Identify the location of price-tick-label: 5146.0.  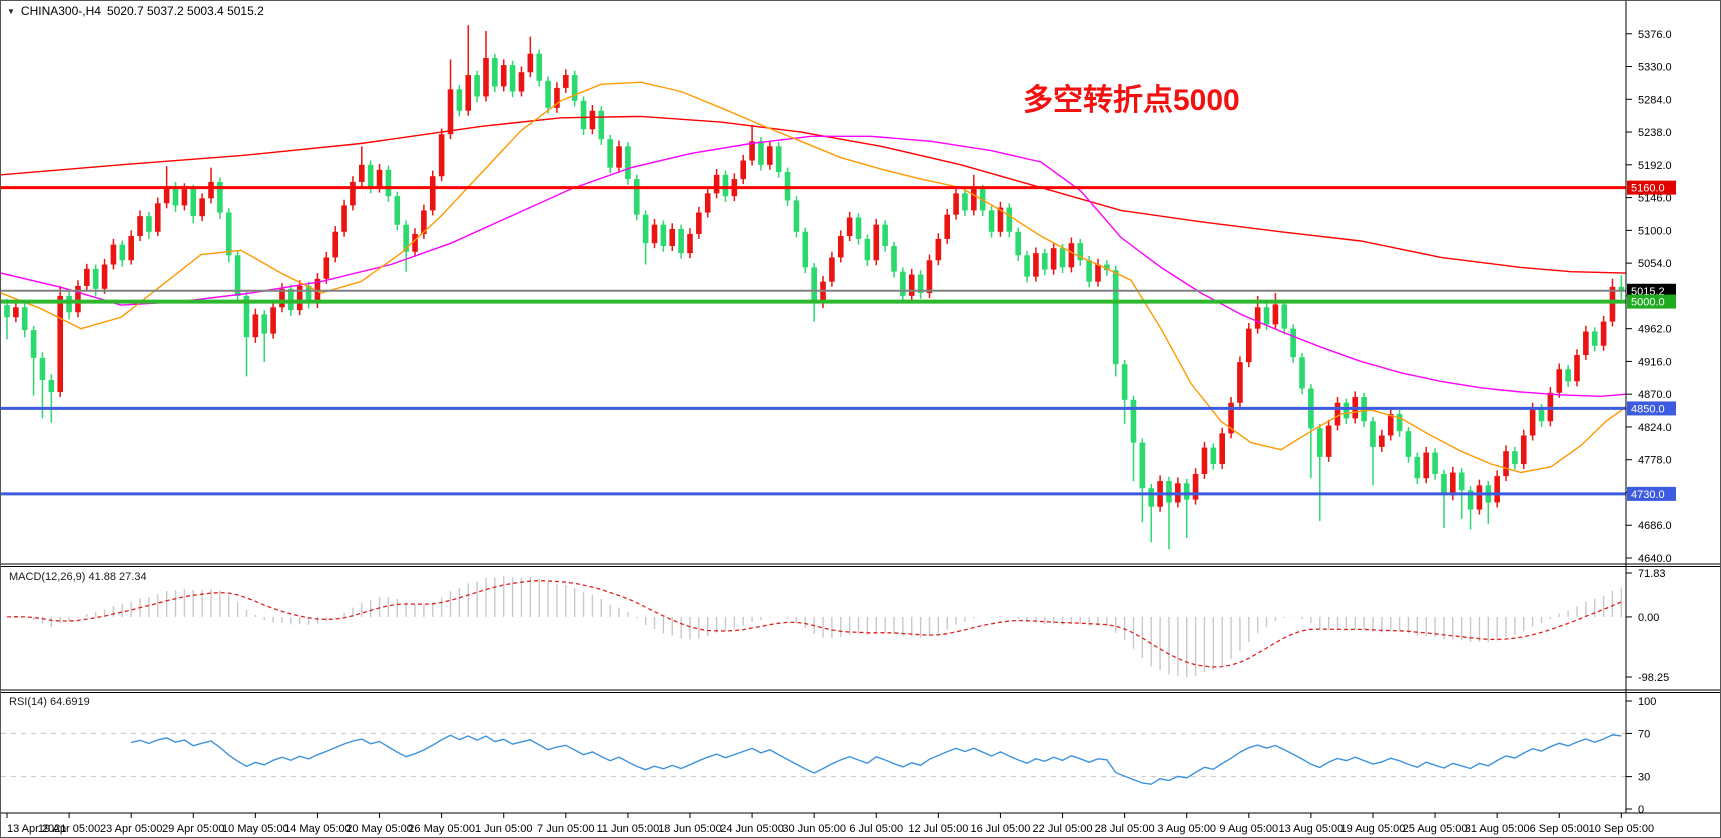
(1655, 199).